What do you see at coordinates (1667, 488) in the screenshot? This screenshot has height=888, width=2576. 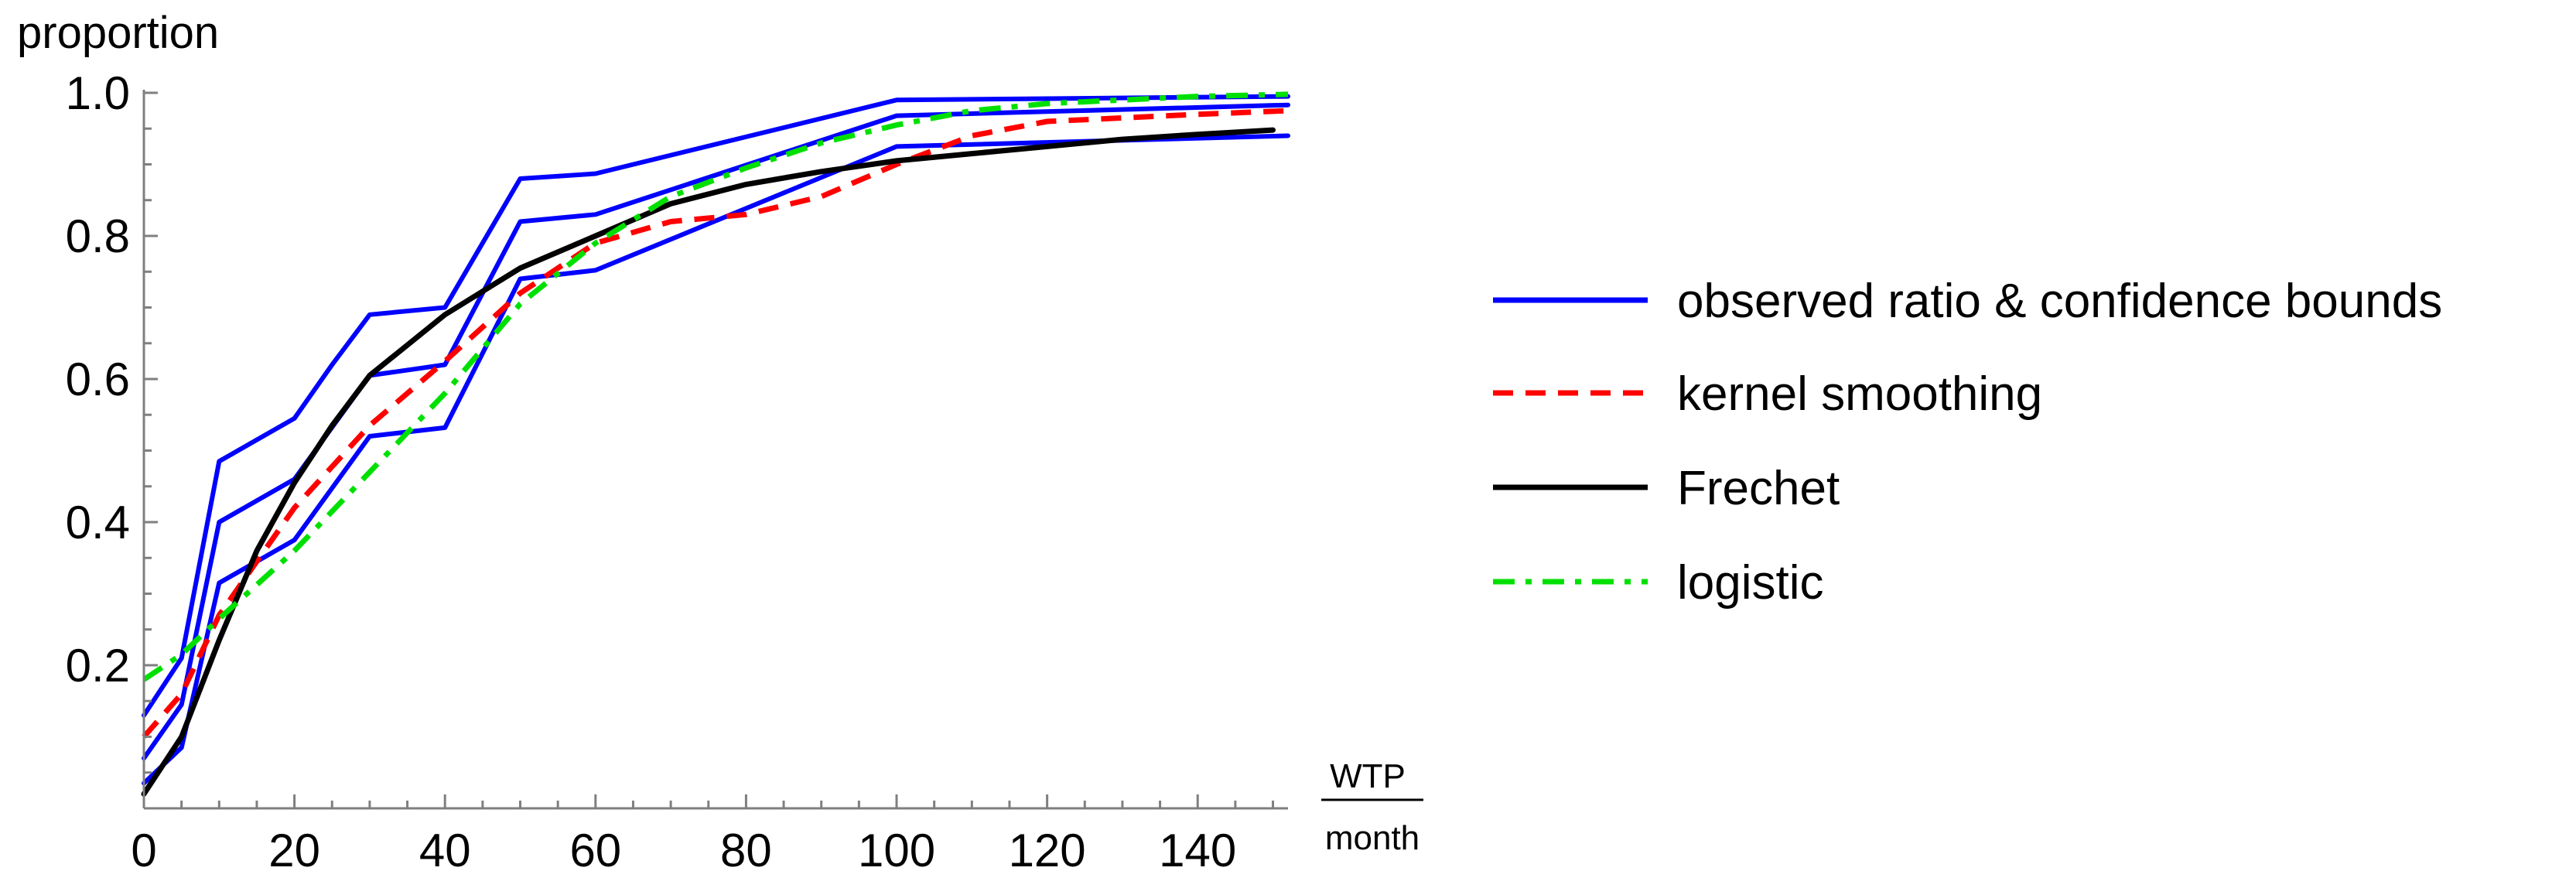 I see `legend-item-frechet: Frechet` at bounding box center [1667, 488].